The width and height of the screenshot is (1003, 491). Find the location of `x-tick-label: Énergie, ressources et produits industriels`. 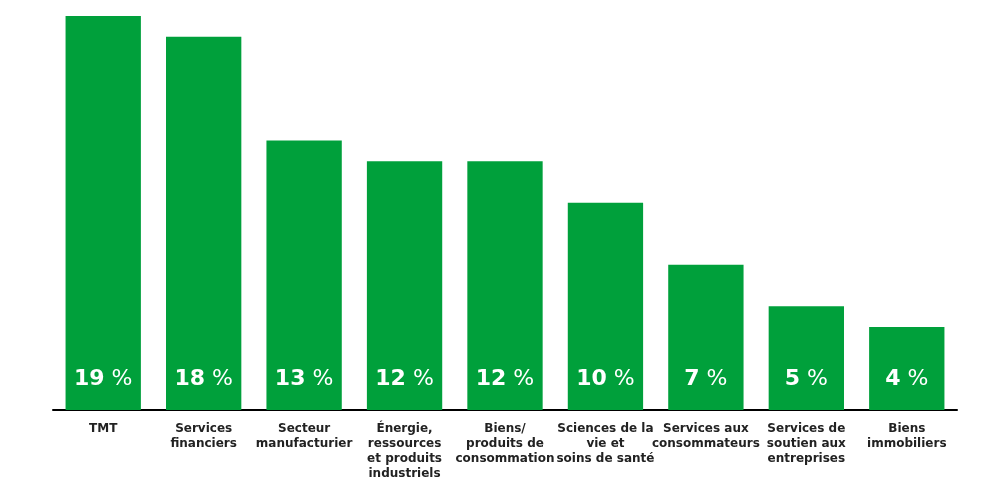

x-tick-label: Énergie, ressources et produits industriels is located at coordinates (405, 449).